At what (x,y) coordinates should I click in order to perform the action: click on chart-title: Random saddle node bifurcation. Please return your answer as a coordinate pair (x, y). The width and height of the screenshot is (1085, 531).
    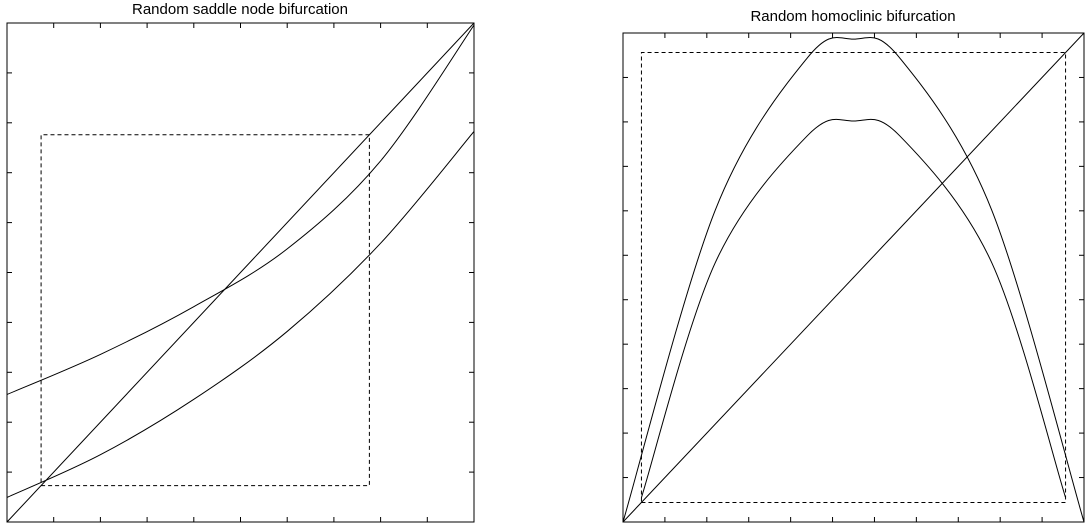
    Looking at the image, I should click on (240, 9).